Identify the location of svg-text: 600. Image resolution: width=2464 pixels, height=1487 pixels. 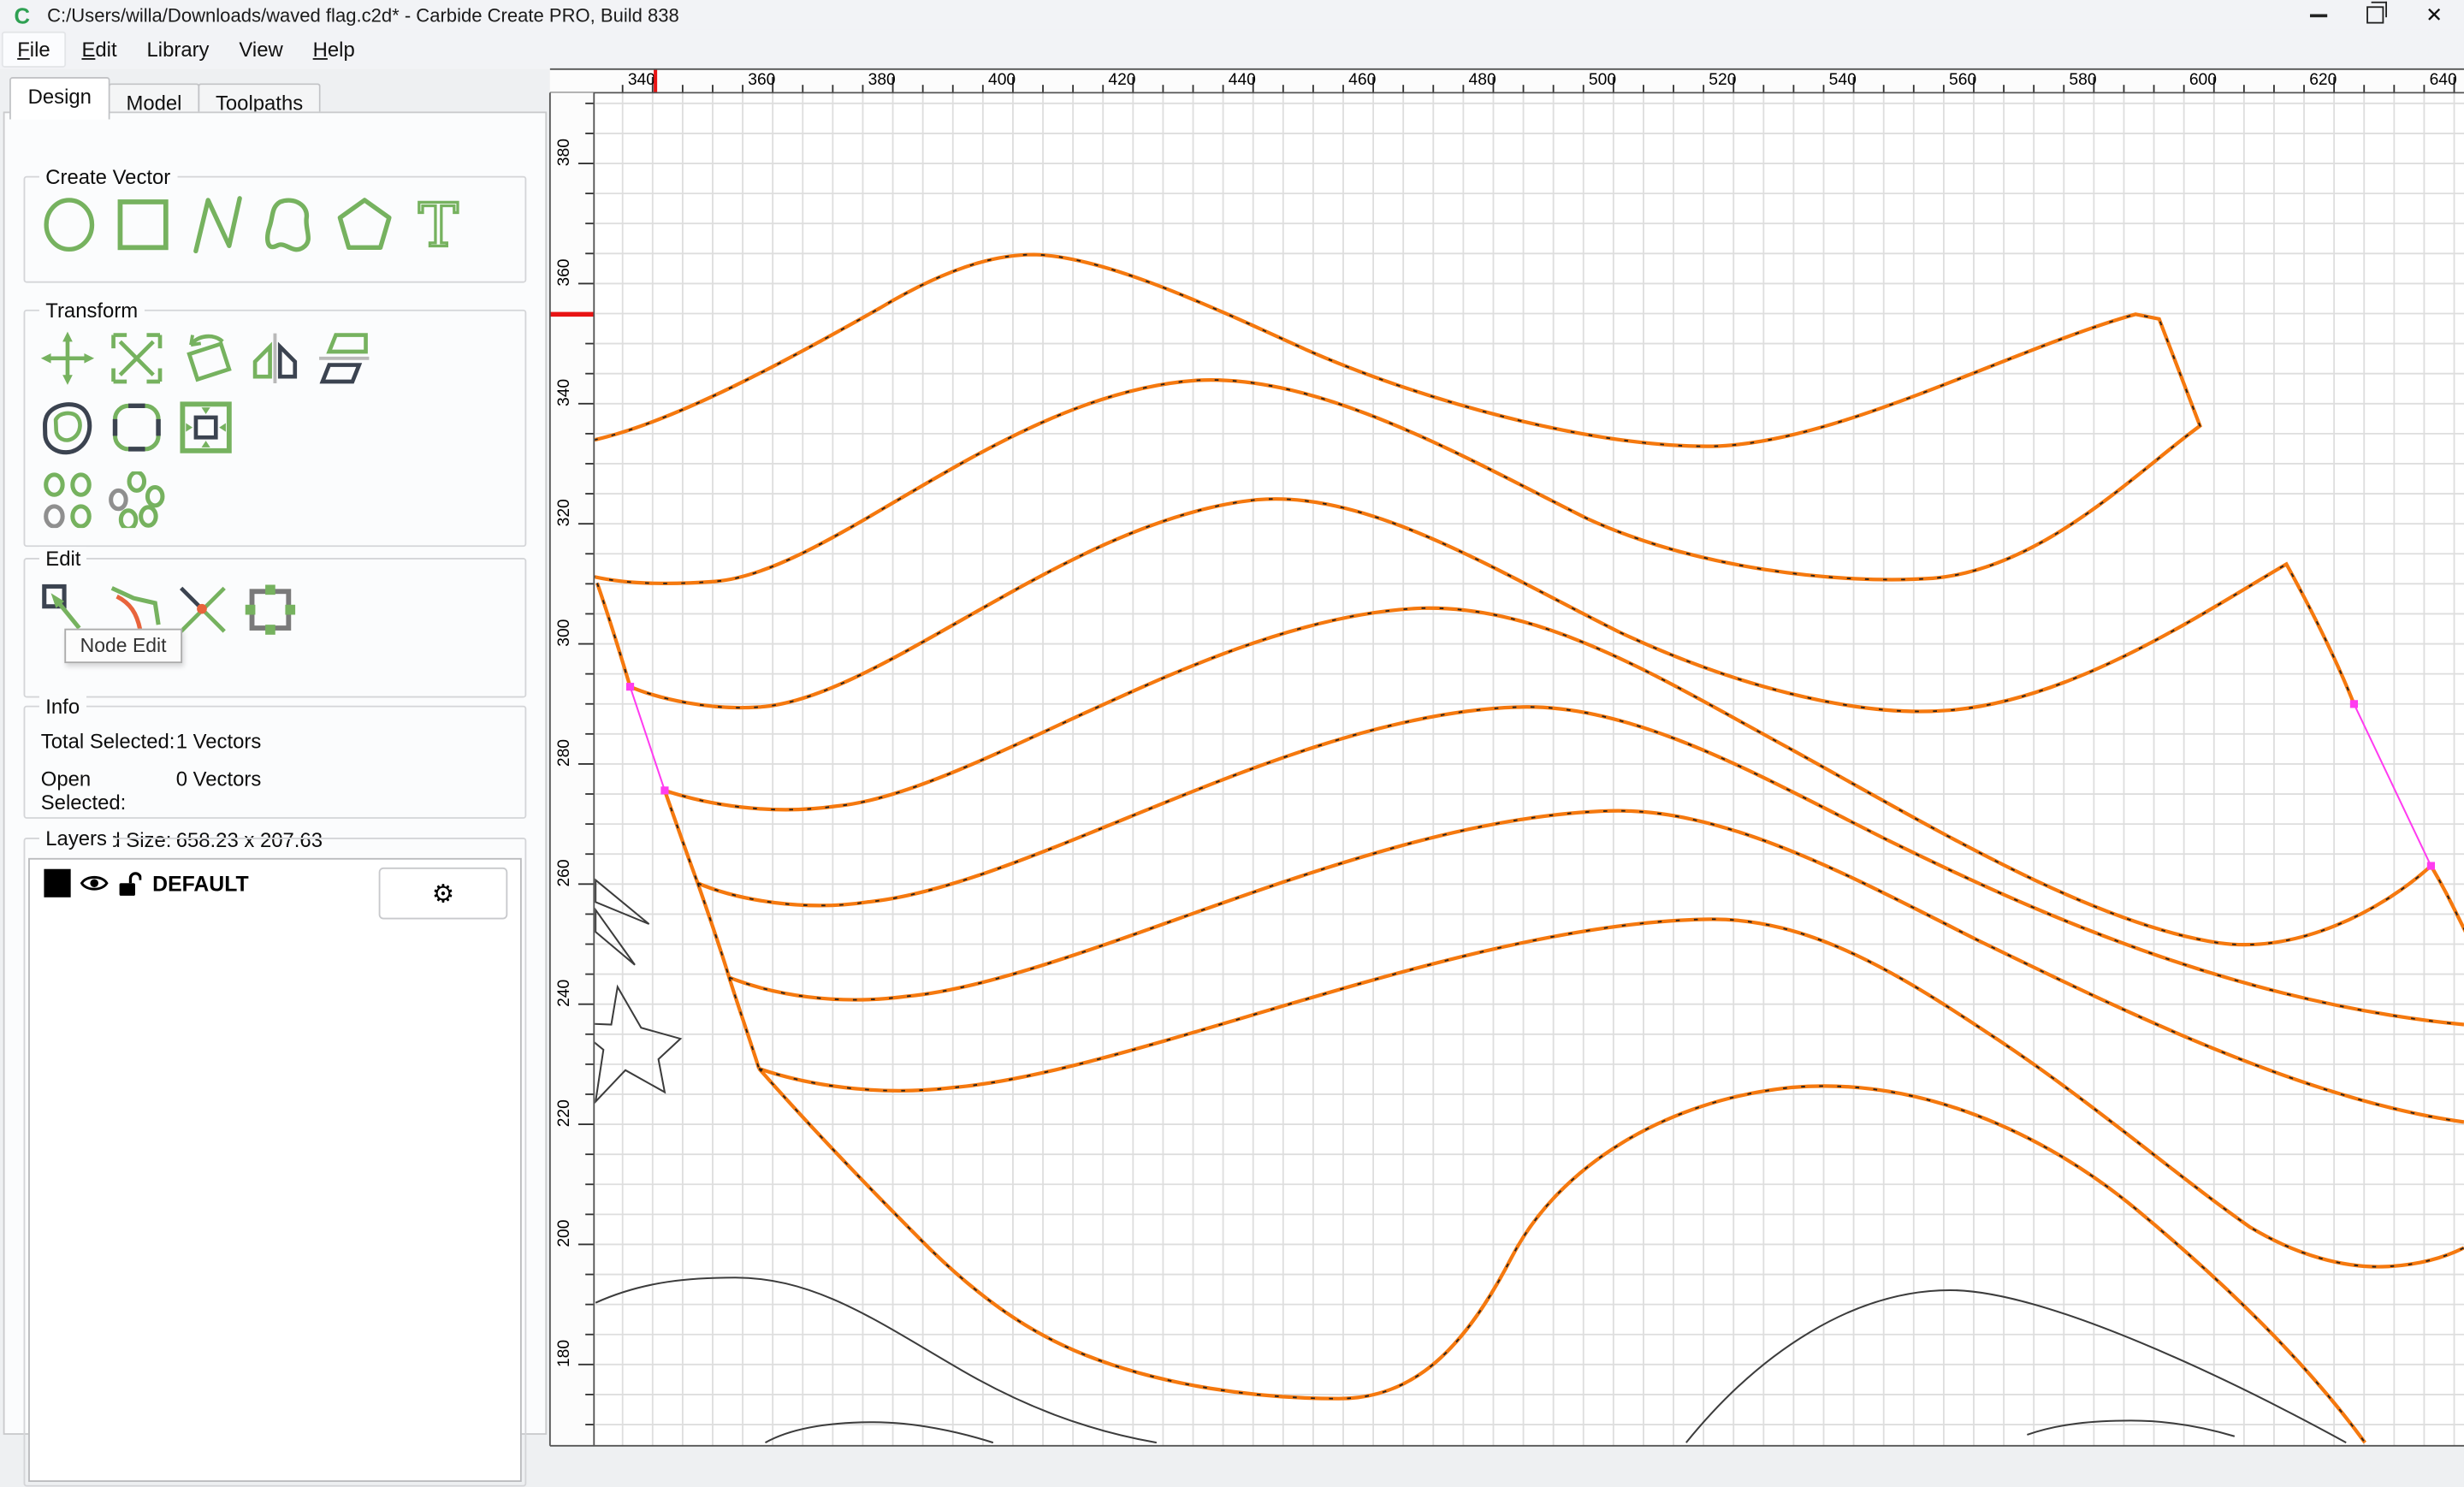
(2203, 80).